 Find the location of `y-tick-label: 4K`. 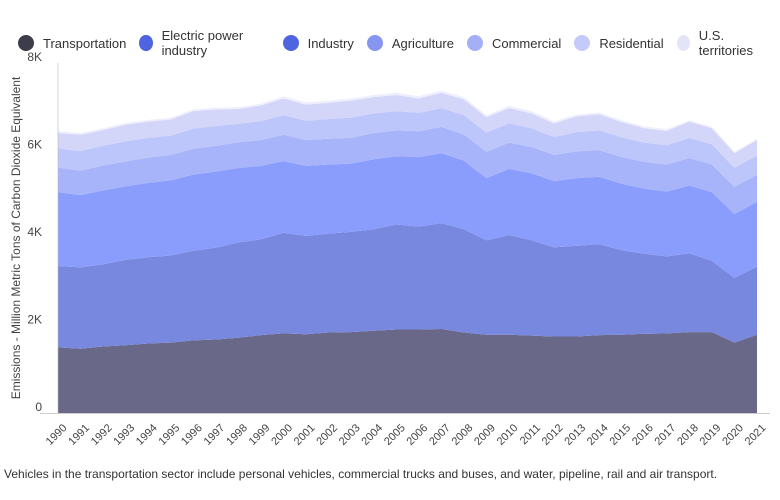

y-tick-label: 4K is located at coordinates (34, 232).